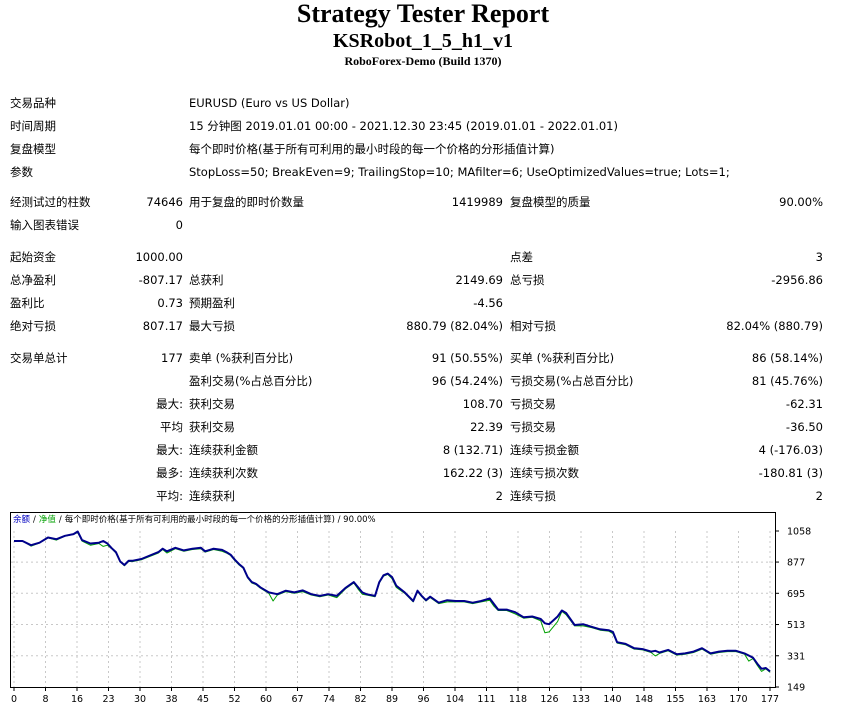 The width and height of the screenshot is (846, 708). Describe the element at coordinates (796, 594) in the screenshot. I see `y-tick-label: 695` at that location.